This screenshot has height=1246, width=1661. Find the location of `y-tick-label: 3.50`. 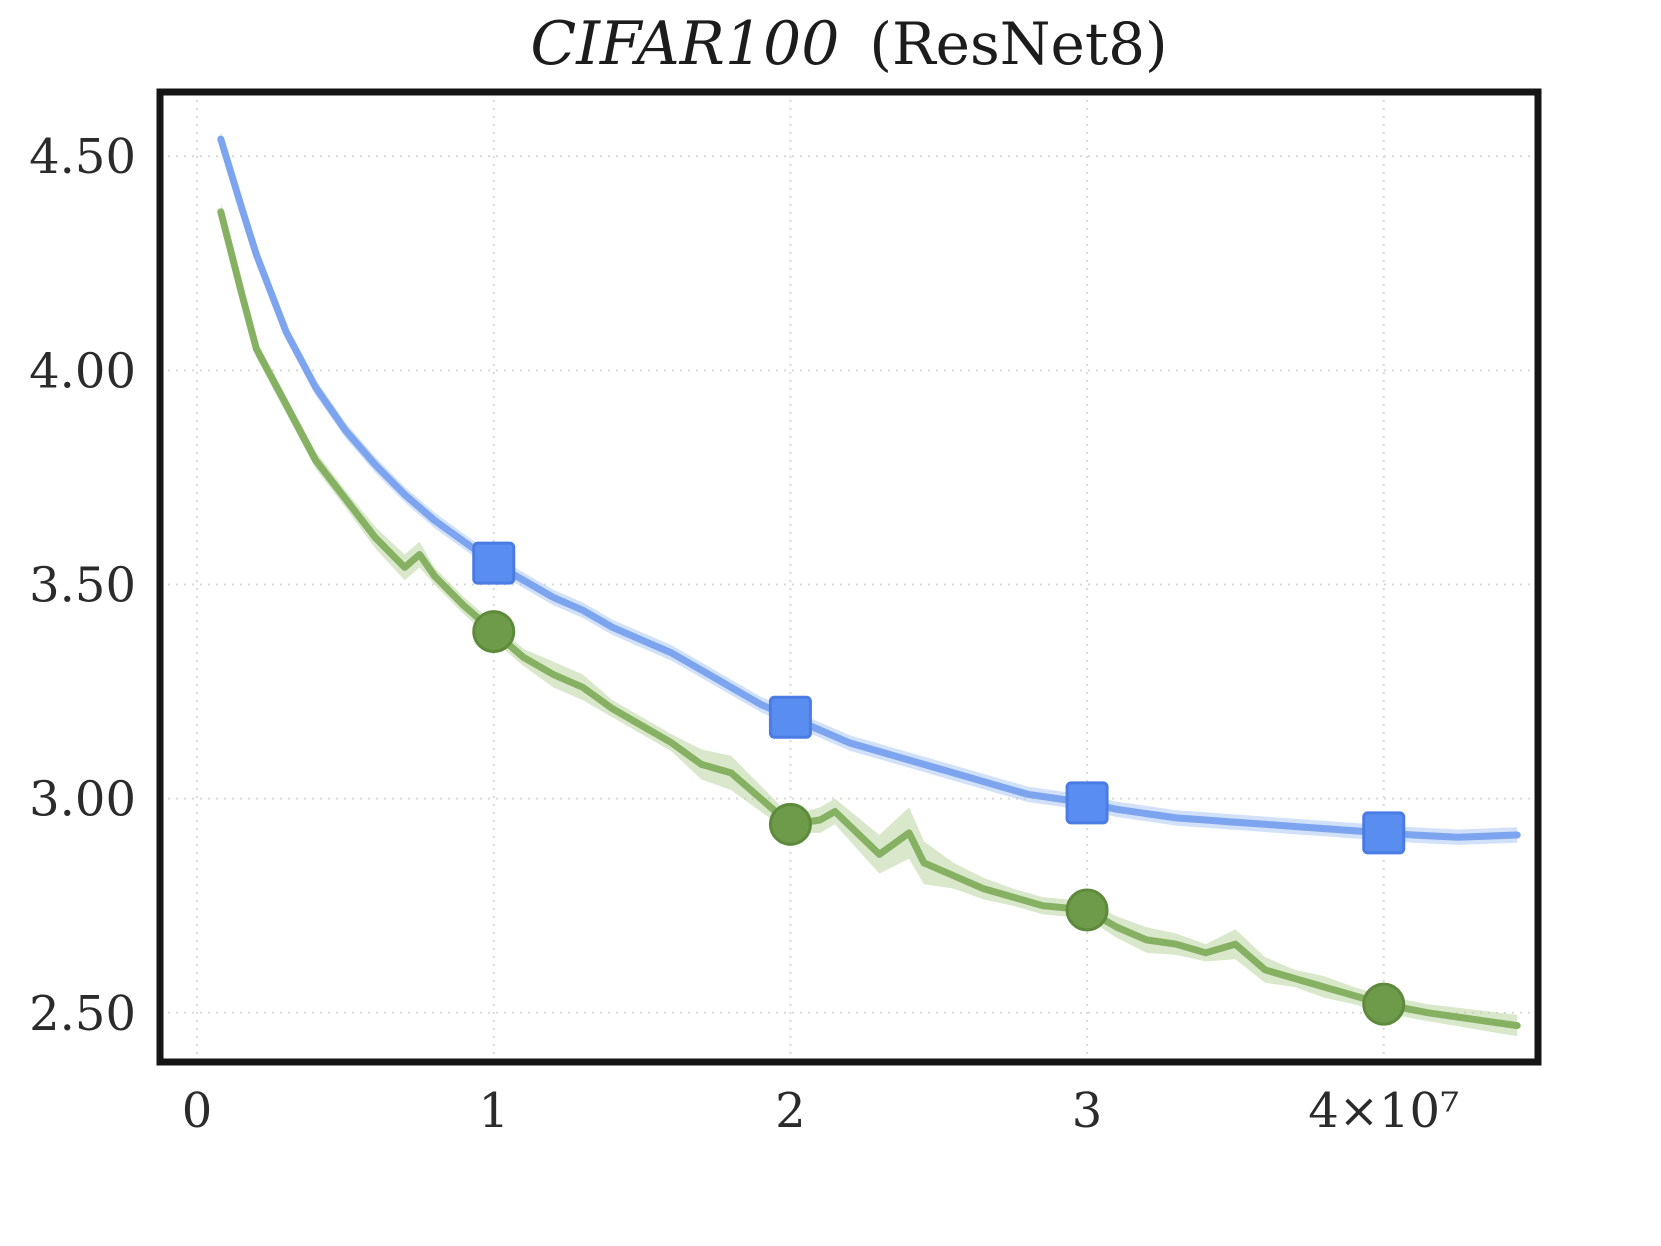

y-tick-label: 3.50 is located at coordinates (82, 585).